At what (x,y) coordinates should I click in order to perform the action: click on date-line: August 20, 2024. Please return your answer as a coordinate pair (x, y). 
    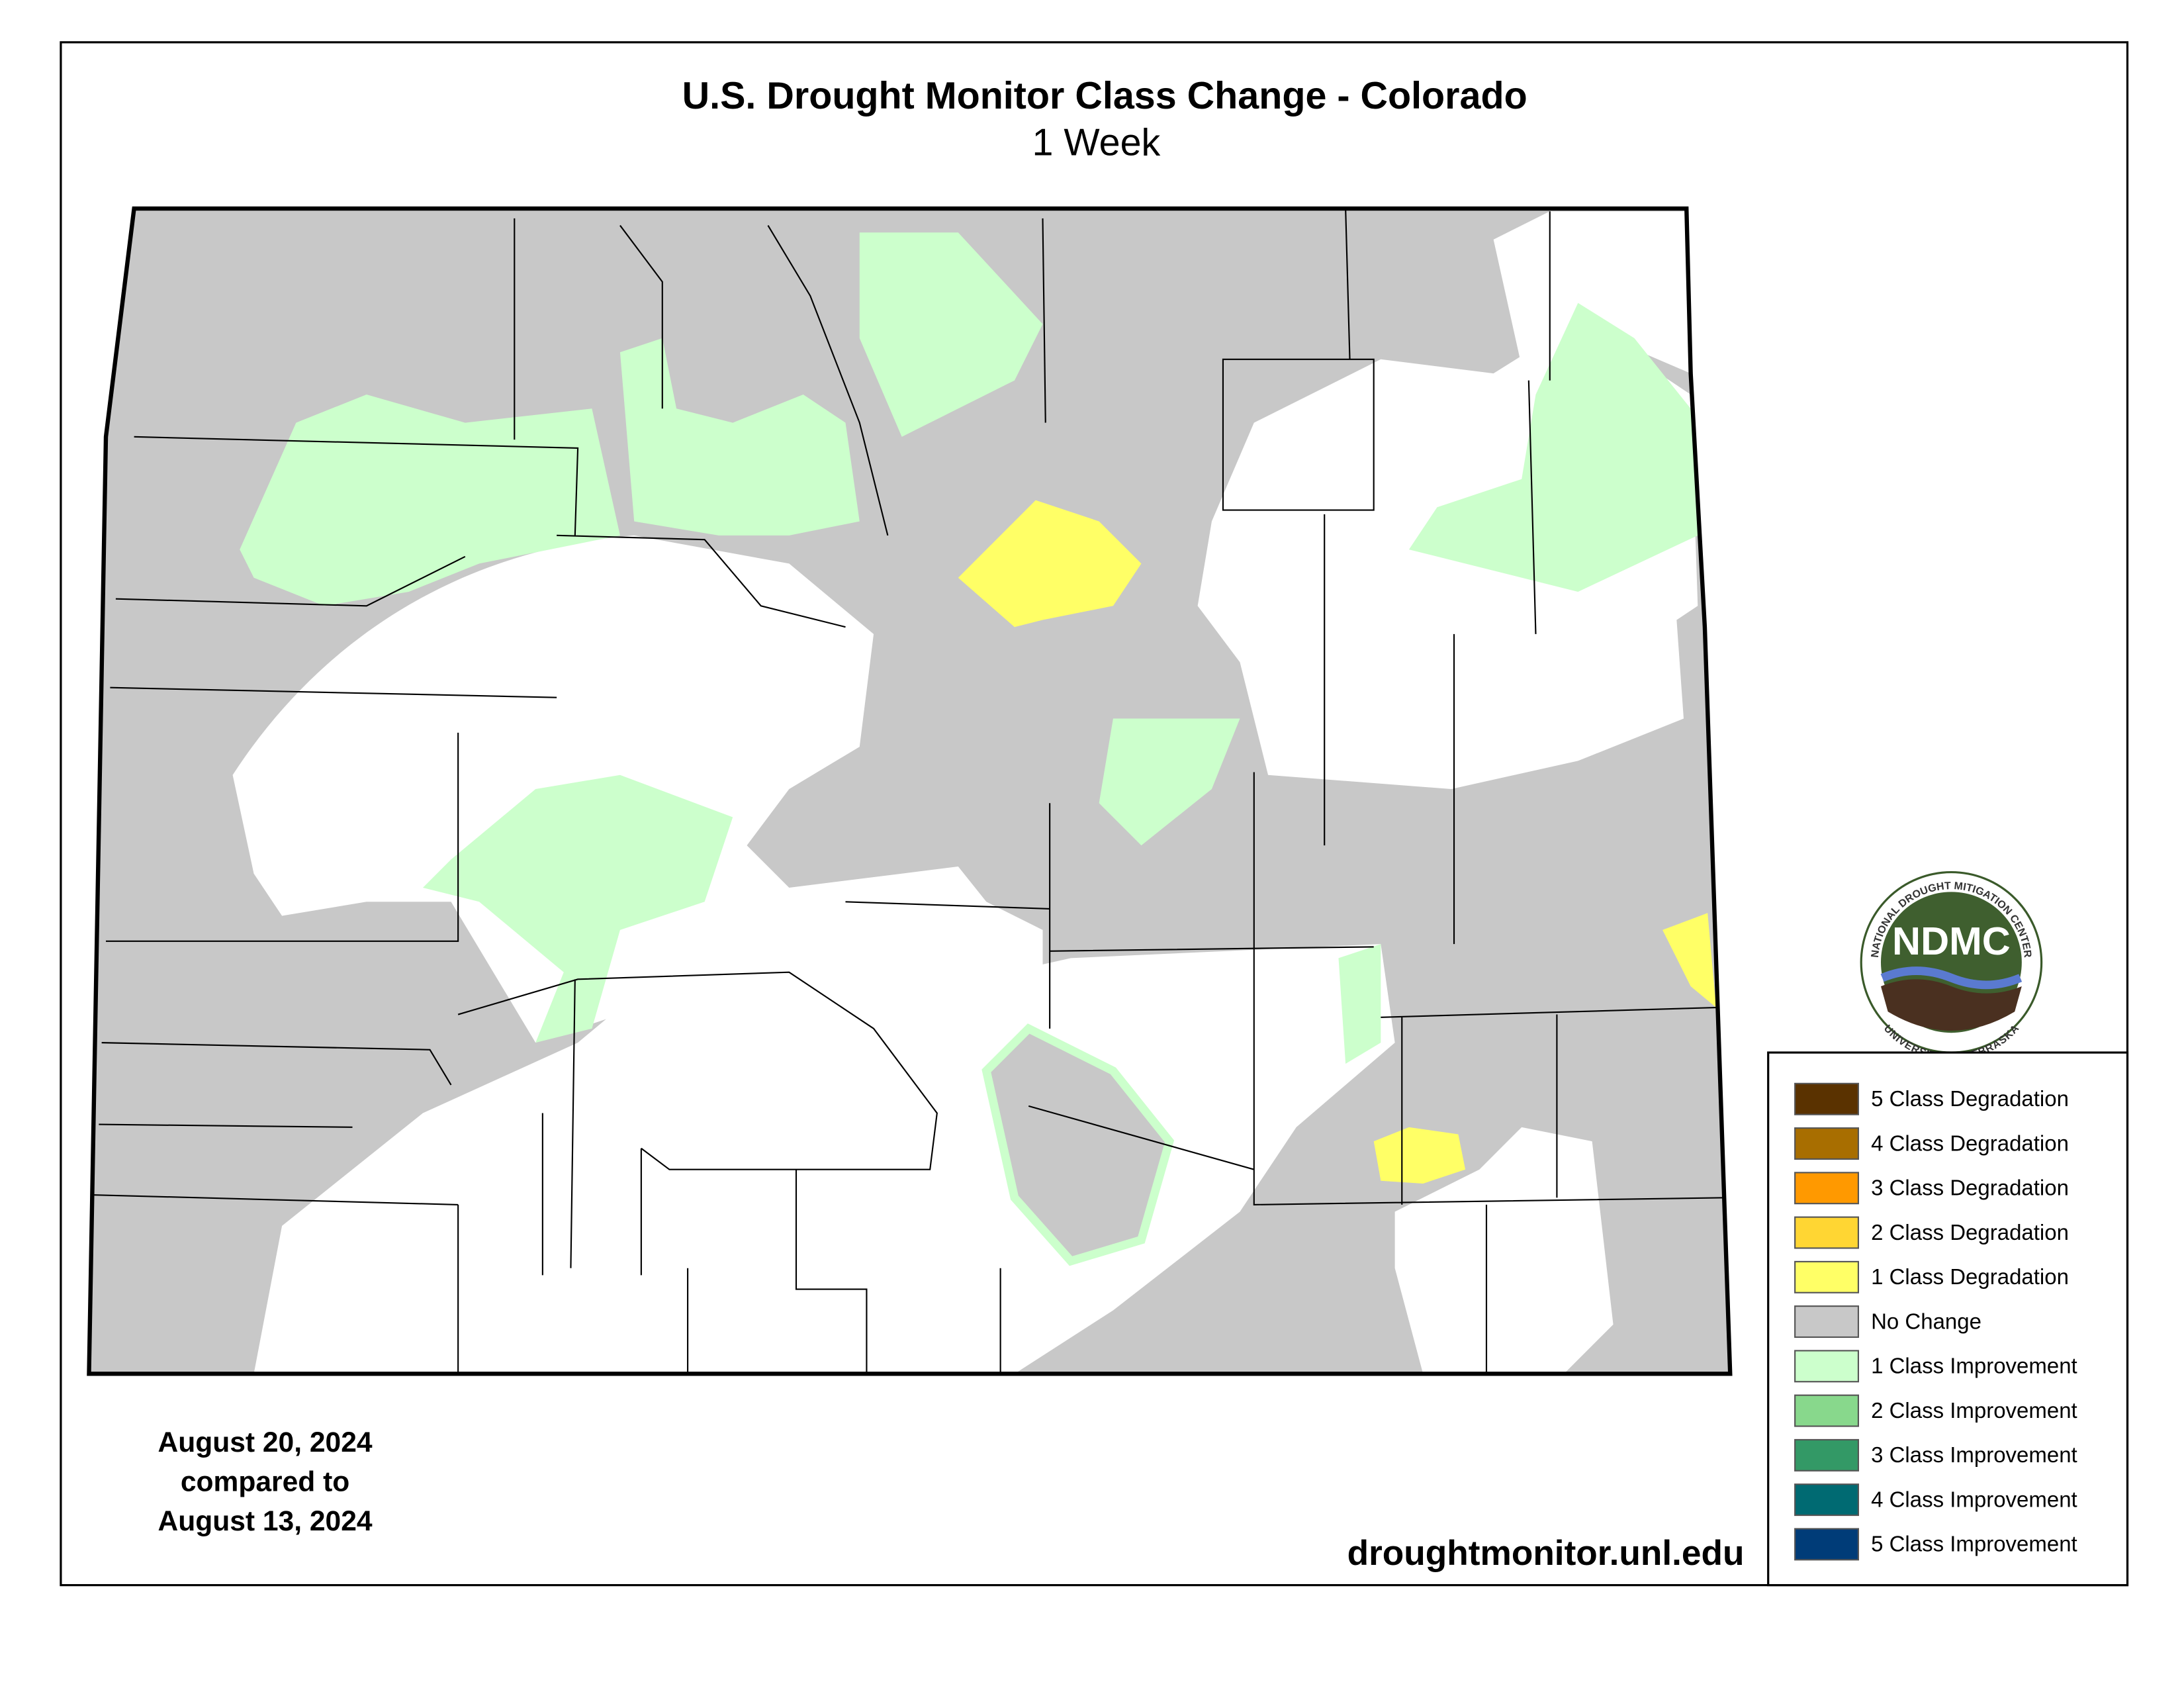
    Looking at the image, I should click on (265, 1442).